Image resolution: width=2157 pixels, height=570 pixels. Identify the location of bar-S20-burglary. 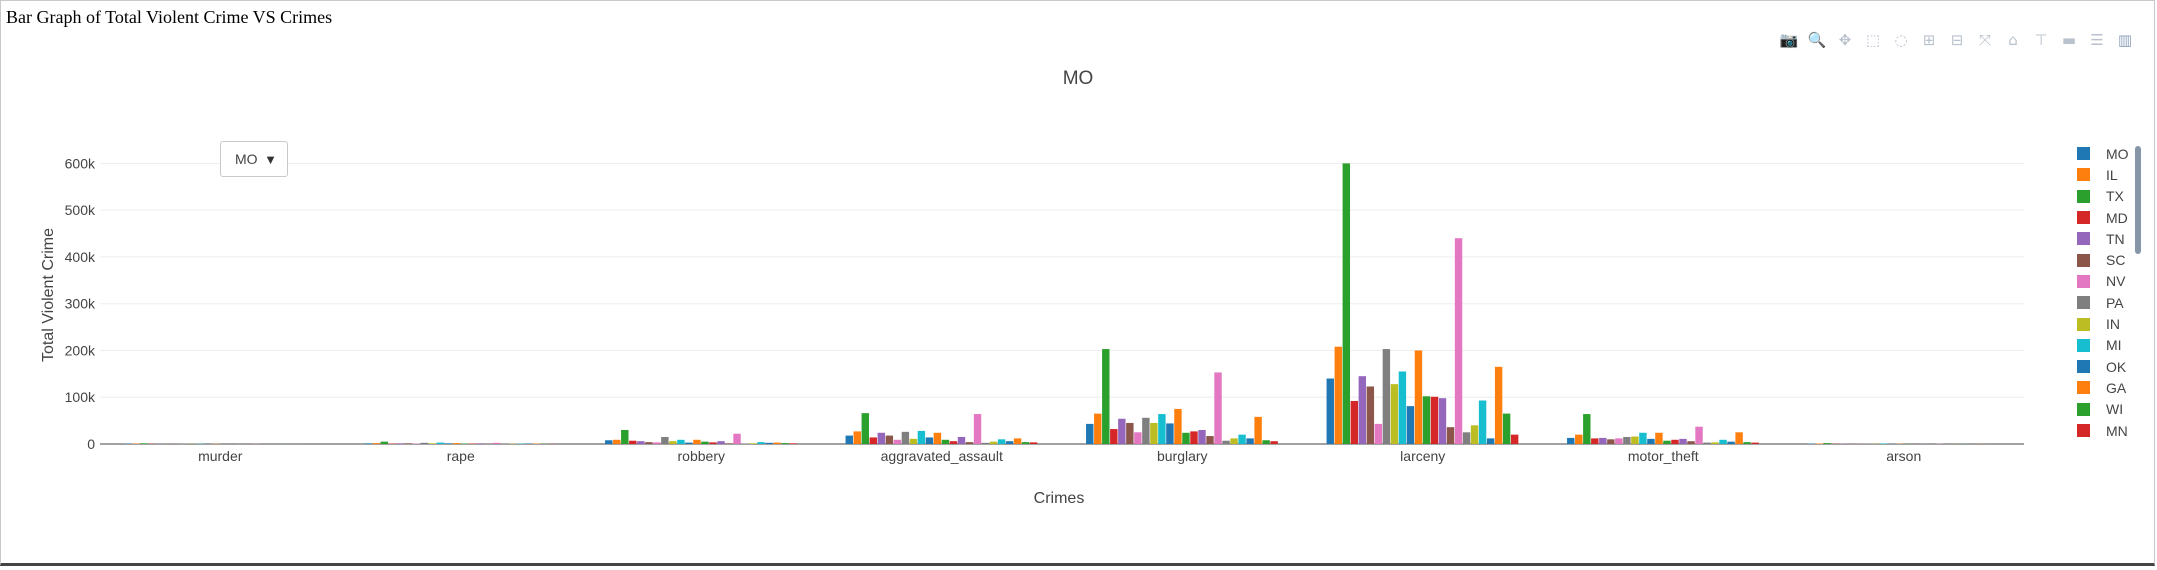
(1242, 439).